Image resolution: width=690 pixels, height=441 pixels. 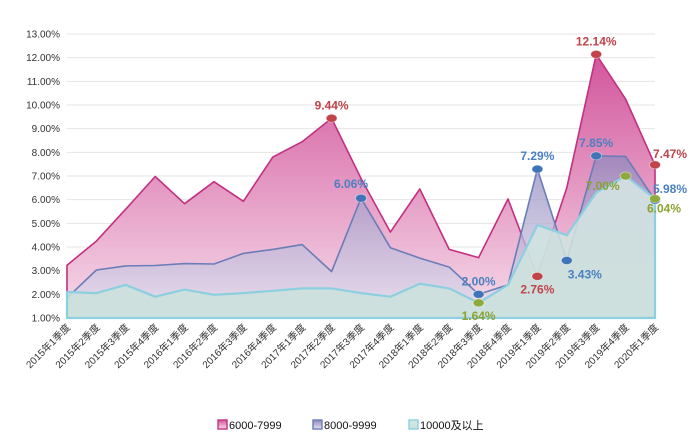 What do you see at coordinates (479, 316) in the screenshot?
I see `data-label: 1.64%` at bounding box center [479, 316].